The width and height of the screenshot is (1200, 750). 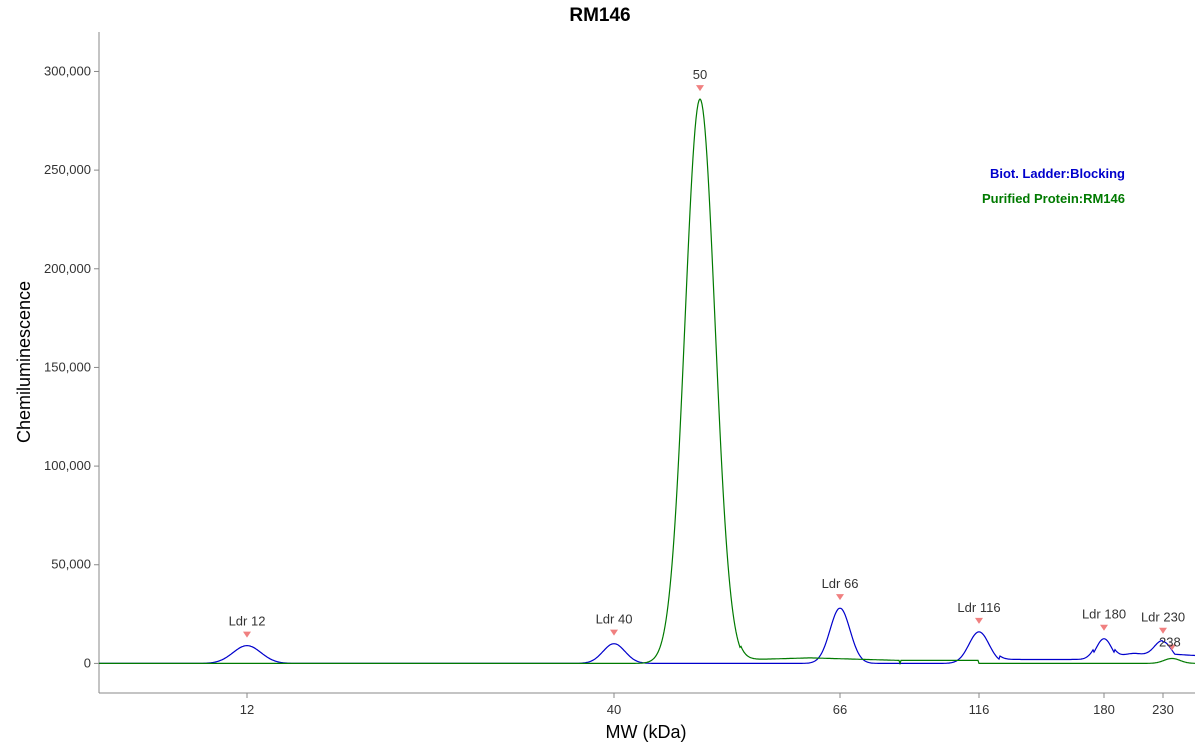 I want to click on x-tick-label: 66, so click(x=840, y=709).